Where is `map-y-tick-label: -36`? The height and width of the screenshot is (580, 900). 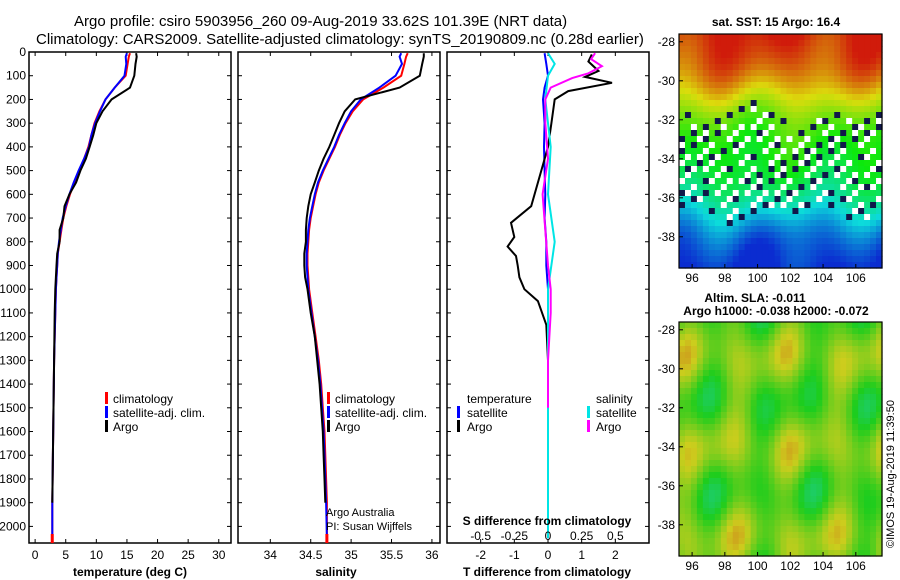 map-y-tick-label: -36 is located at coordinates (667, 486).